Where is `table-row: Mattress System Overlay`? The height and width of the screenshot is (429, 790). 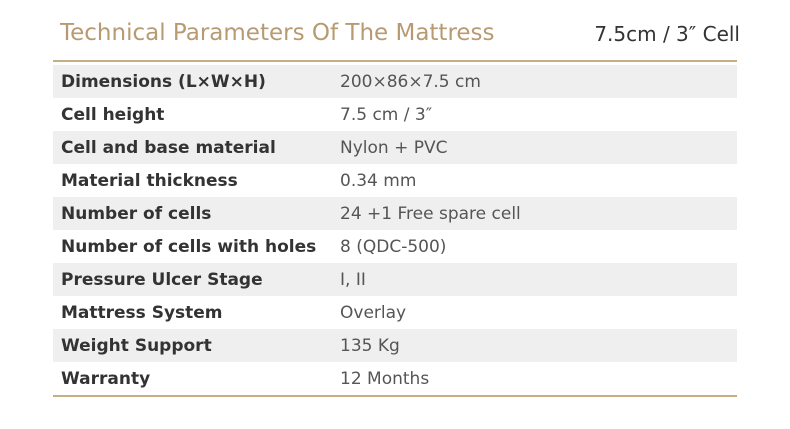
table-row: Mattress System Overlay is located at coordinates (395, 312).